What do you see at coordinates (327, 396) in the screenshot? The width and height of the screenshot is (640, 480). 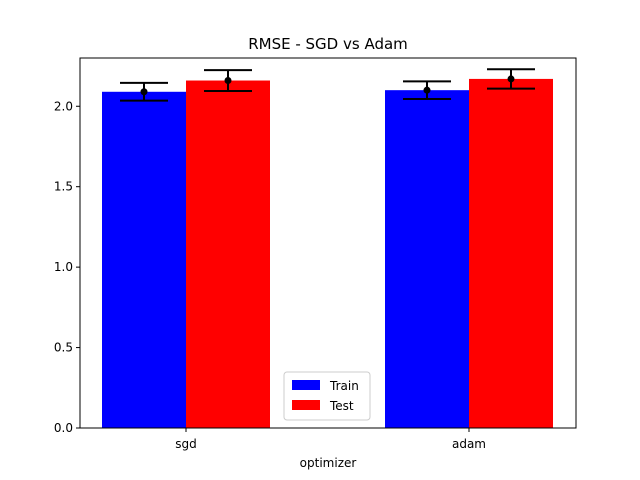 I see `legend: Train Test` at bounding box center [327, 396].